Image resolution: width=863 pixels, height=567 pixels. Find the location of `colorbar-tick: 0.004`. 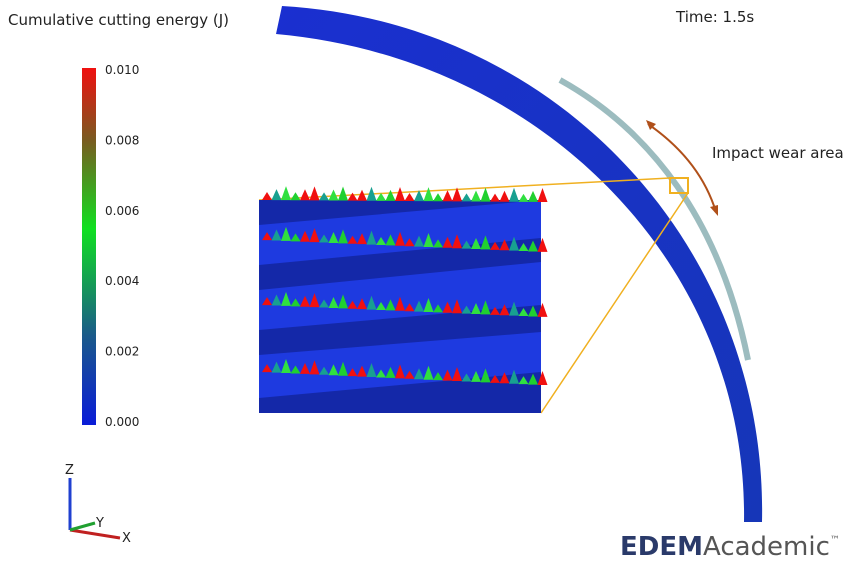

colorbar-tick: 0.004 is located at coordinates (122, 281).